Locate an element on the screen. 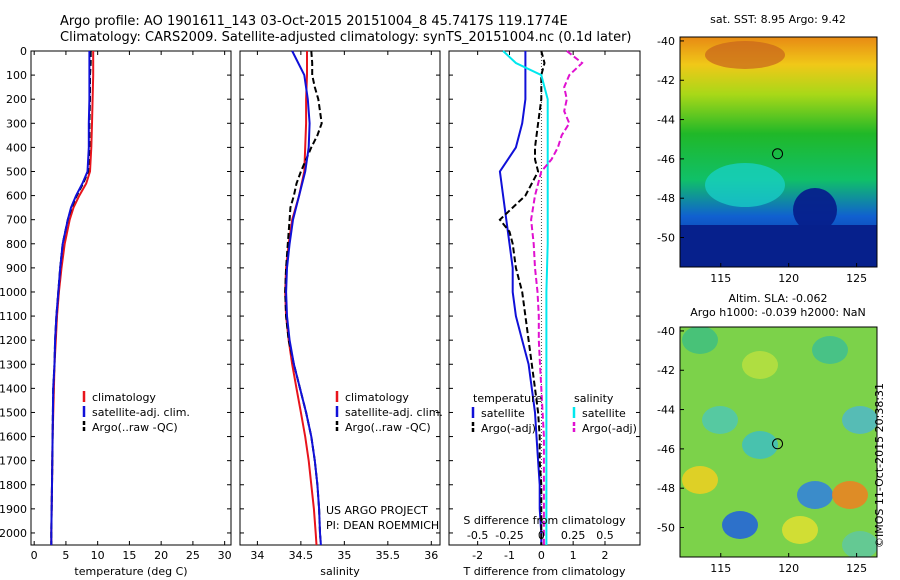  x2-tick-label: 0.5 is located at coordinates (605, 535).